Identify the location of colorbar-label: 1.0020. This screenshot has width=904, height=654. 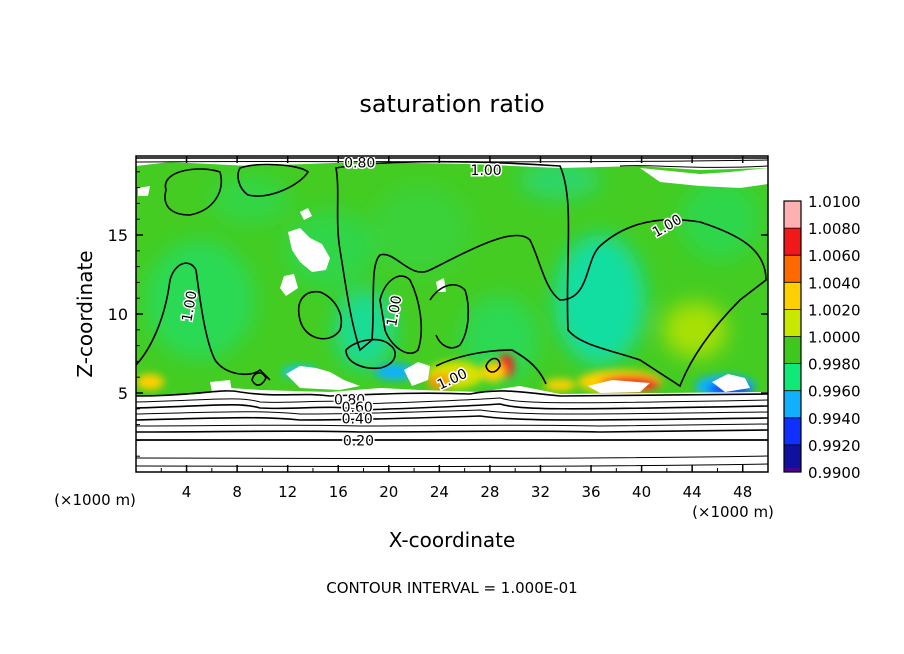
(834, 310).